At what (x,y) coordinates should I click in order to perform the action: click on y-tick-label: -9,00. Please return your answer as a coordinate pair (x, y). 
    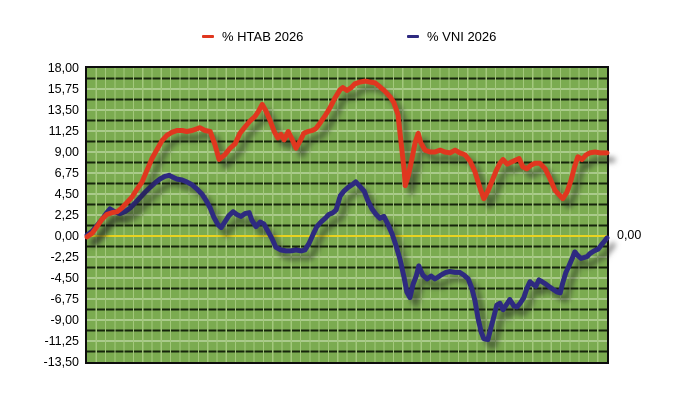
    Looking at the image, I should click on (65, 319).